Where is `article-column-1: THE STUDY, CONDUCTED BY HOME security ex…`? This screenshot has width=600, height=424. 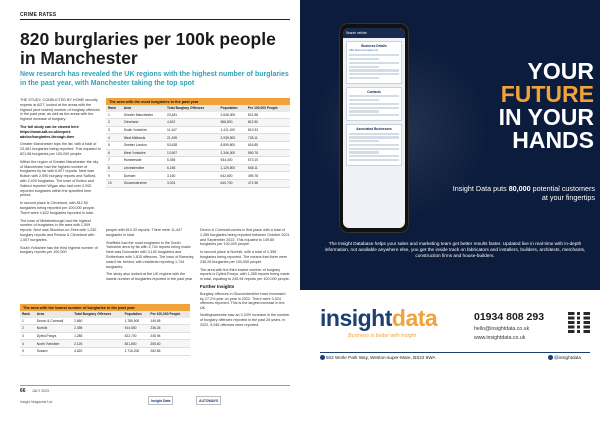
article-column-1: THE STUDY, CONDUCTED BY HOME security ex… is located at coordinates (61, 178).